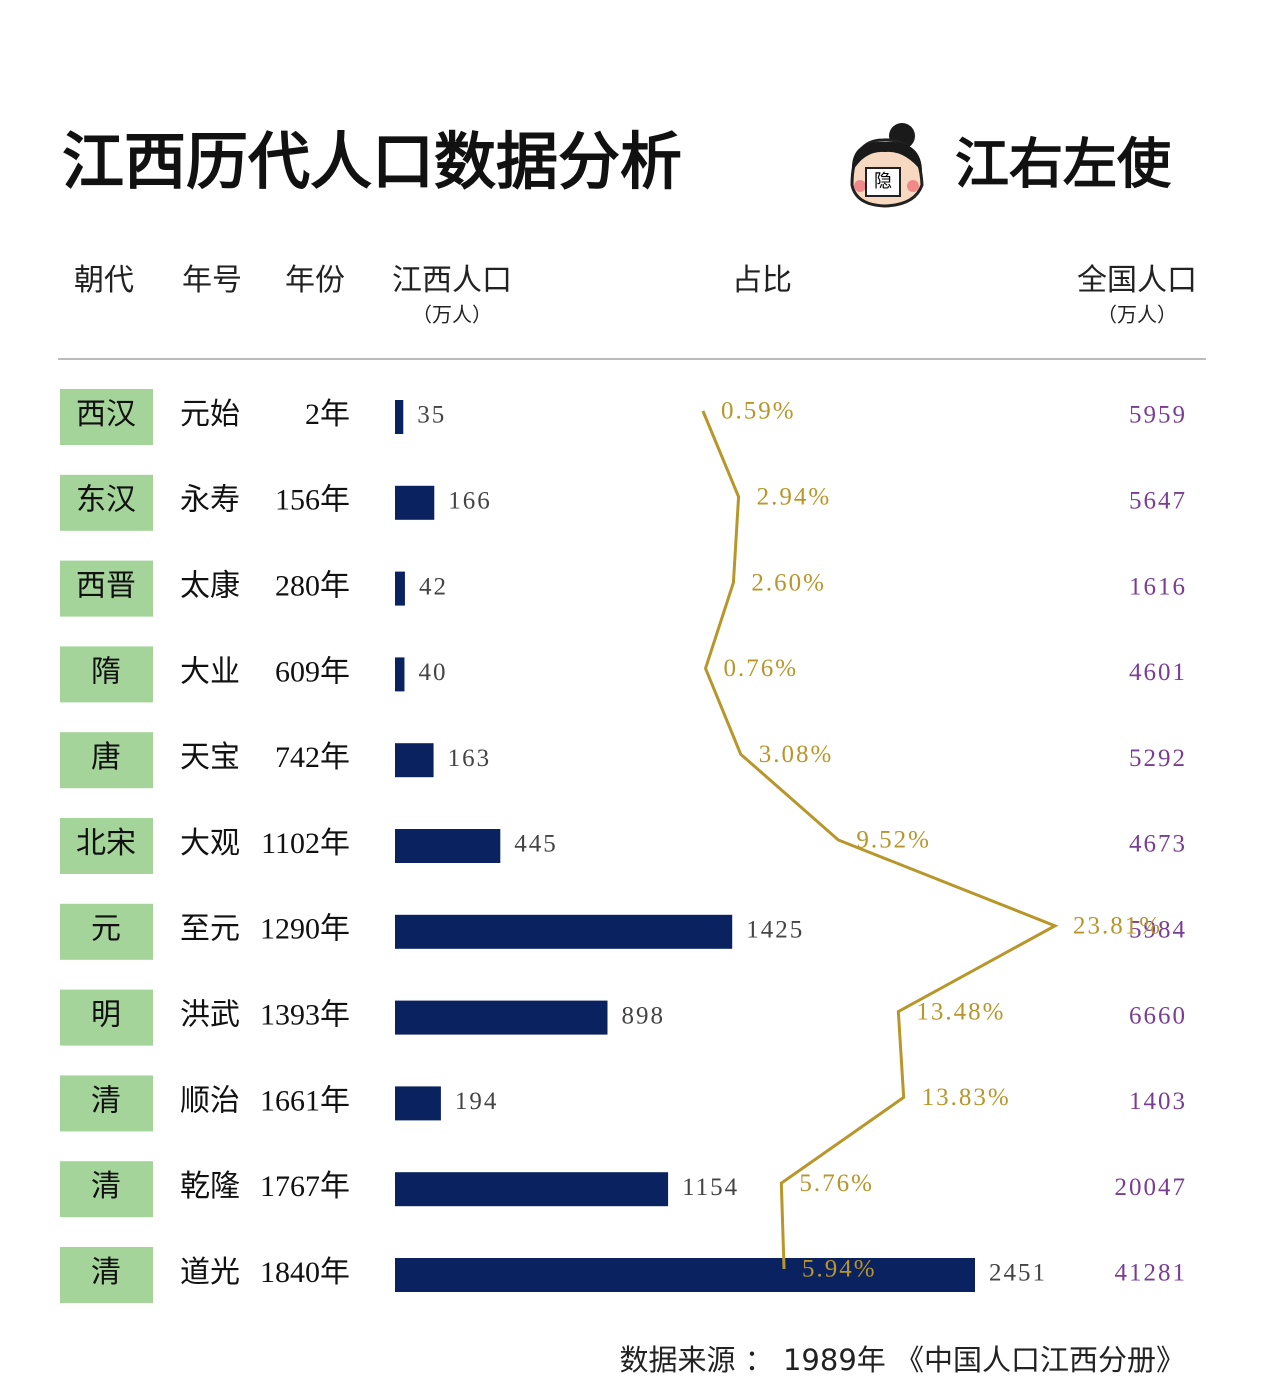 Image resolution: width=1280 pixels, height=1382 pixels. Describe the element at coordinates (210, 414) in the screenshot. I see `reign: 元始` at that location.